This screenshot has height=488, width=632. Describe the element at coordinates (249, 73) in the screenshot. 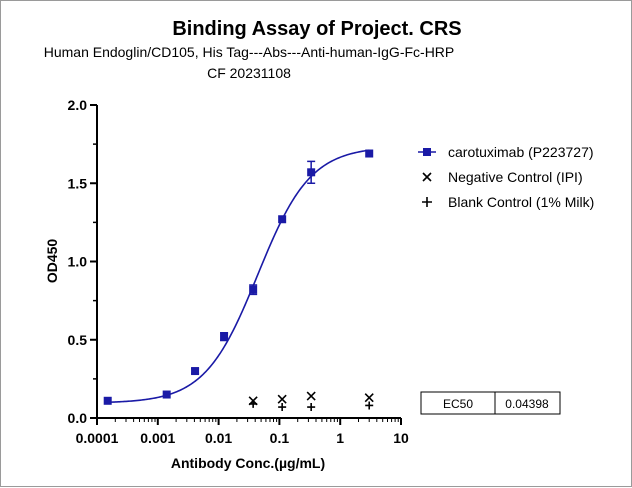

I see `chart-subtitle-line-2: CF 20231108` at that location.